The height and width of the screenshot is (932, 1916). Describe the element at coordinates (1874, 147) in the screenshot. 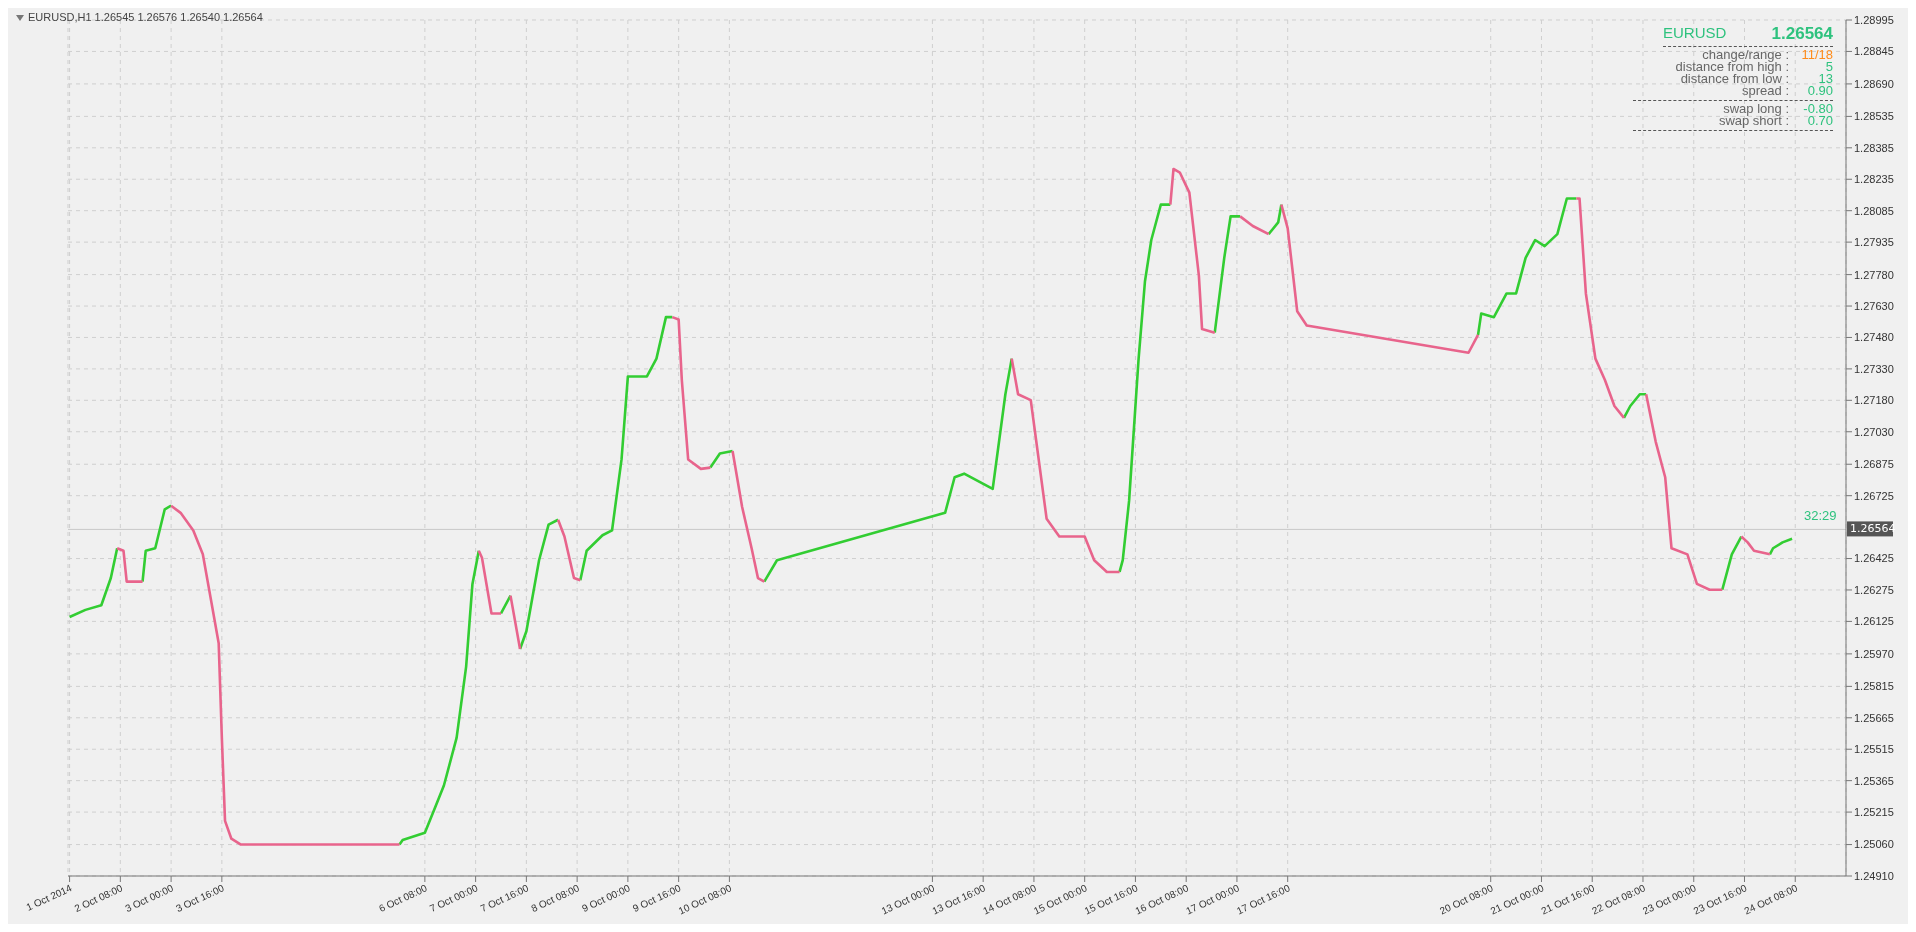

I see `y-tick-label: 1.28385` at that location.